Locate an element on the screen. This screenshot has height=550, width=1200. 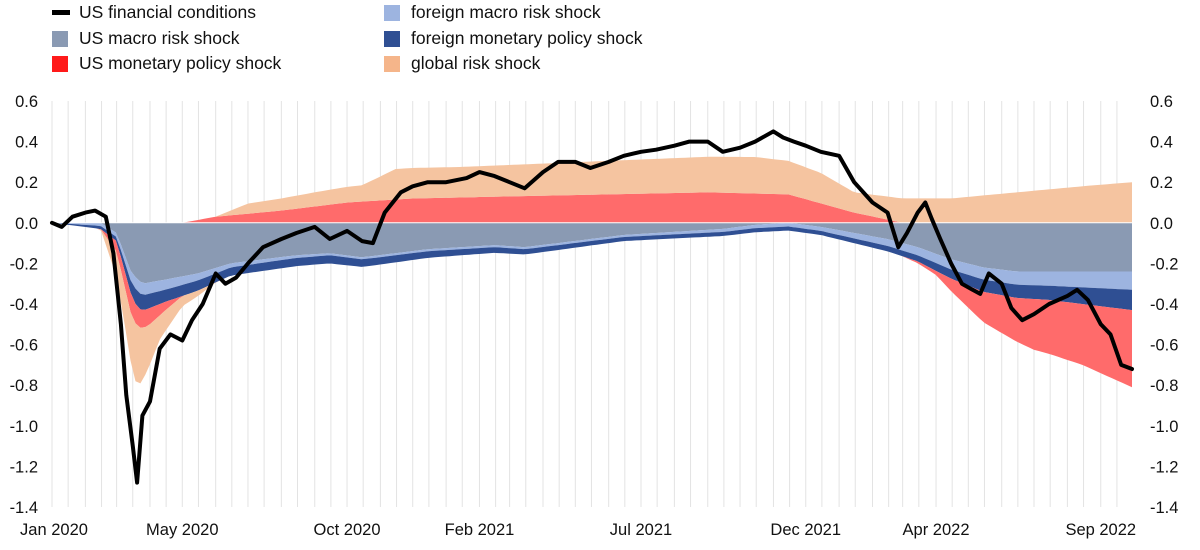
x-tick-label: Apr 2022 is located at coordinates (936, 530).